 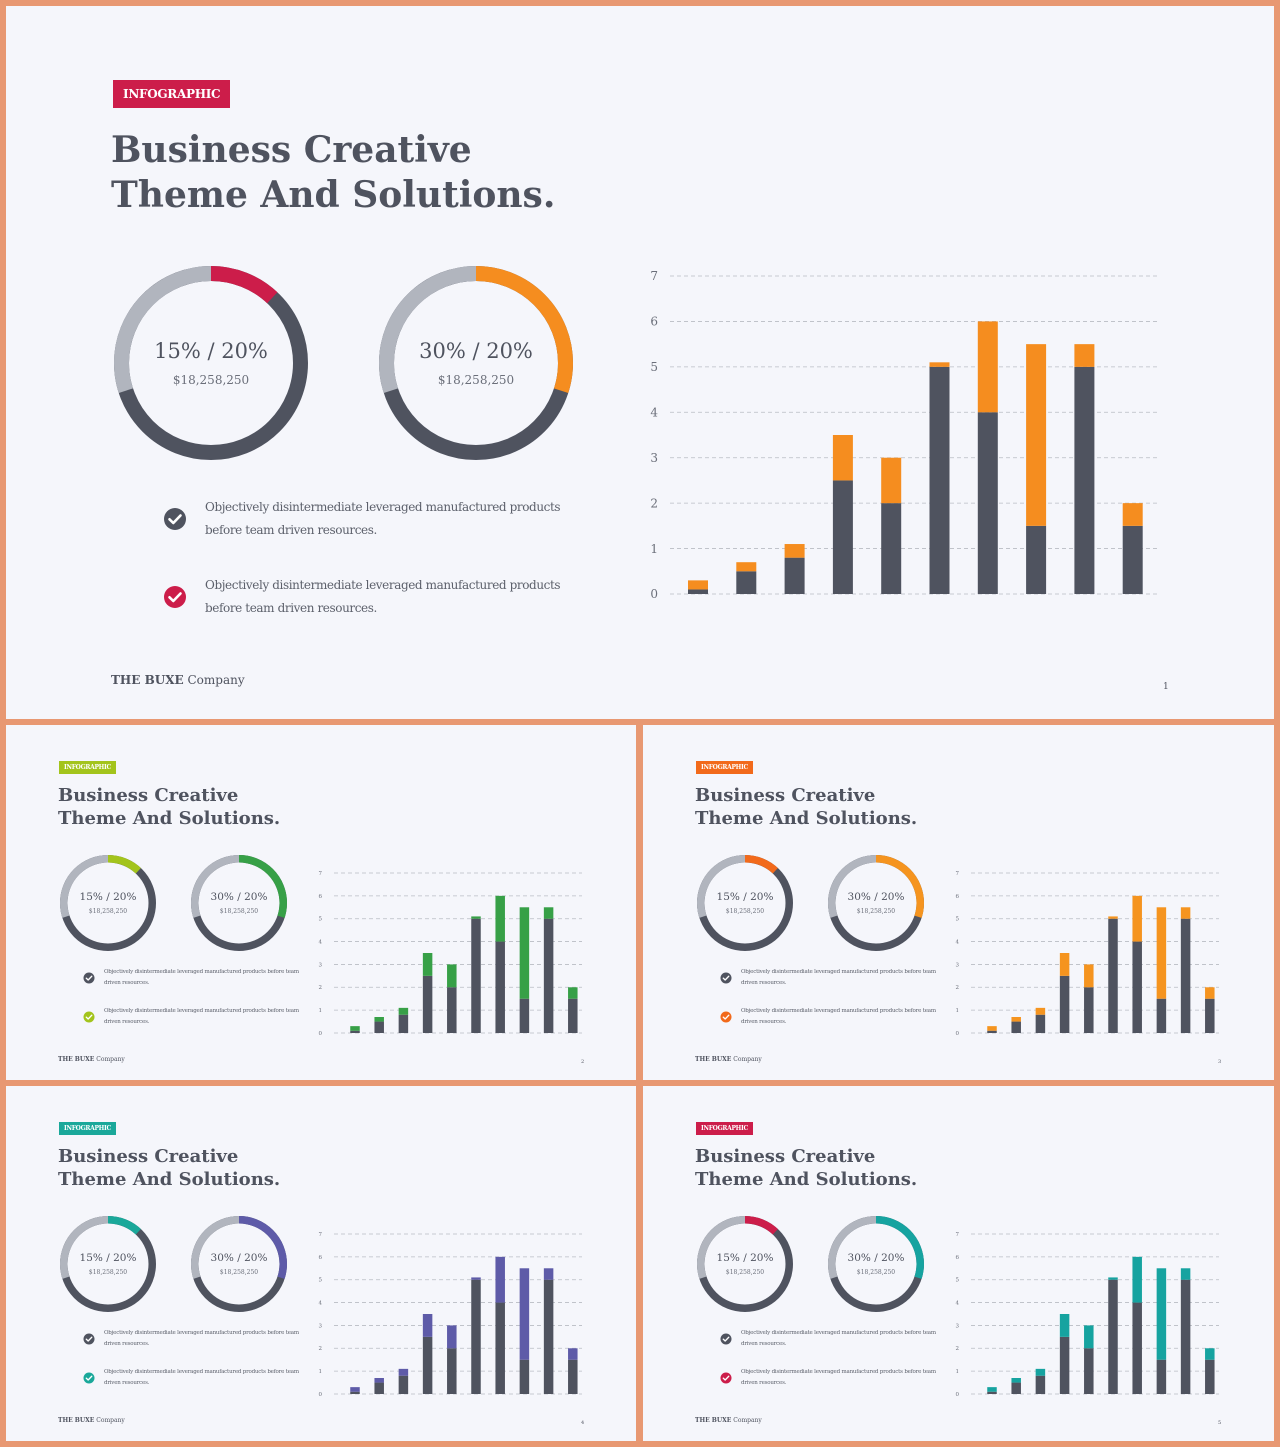 What do you see at coordinates (333, 195) in the screenshot?
I see `title-line-2: Theme And Solutions.` at bounding box center [333, 195].